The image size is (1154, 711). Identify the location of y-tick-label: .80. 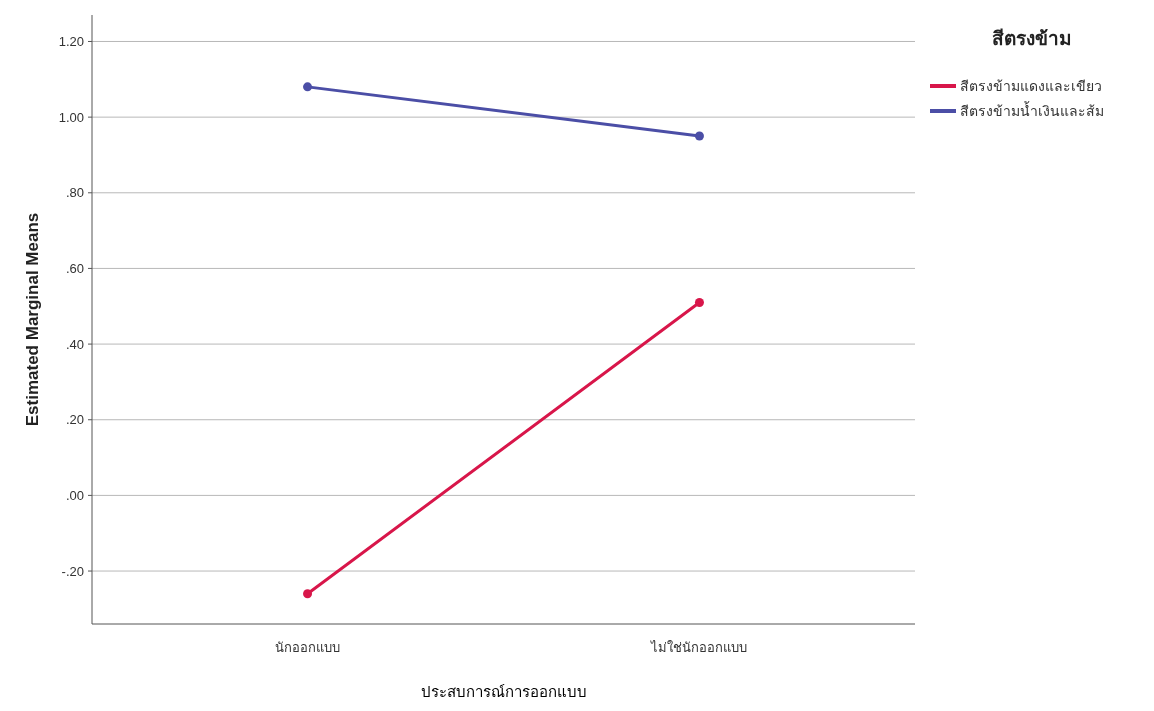
(74, 193).